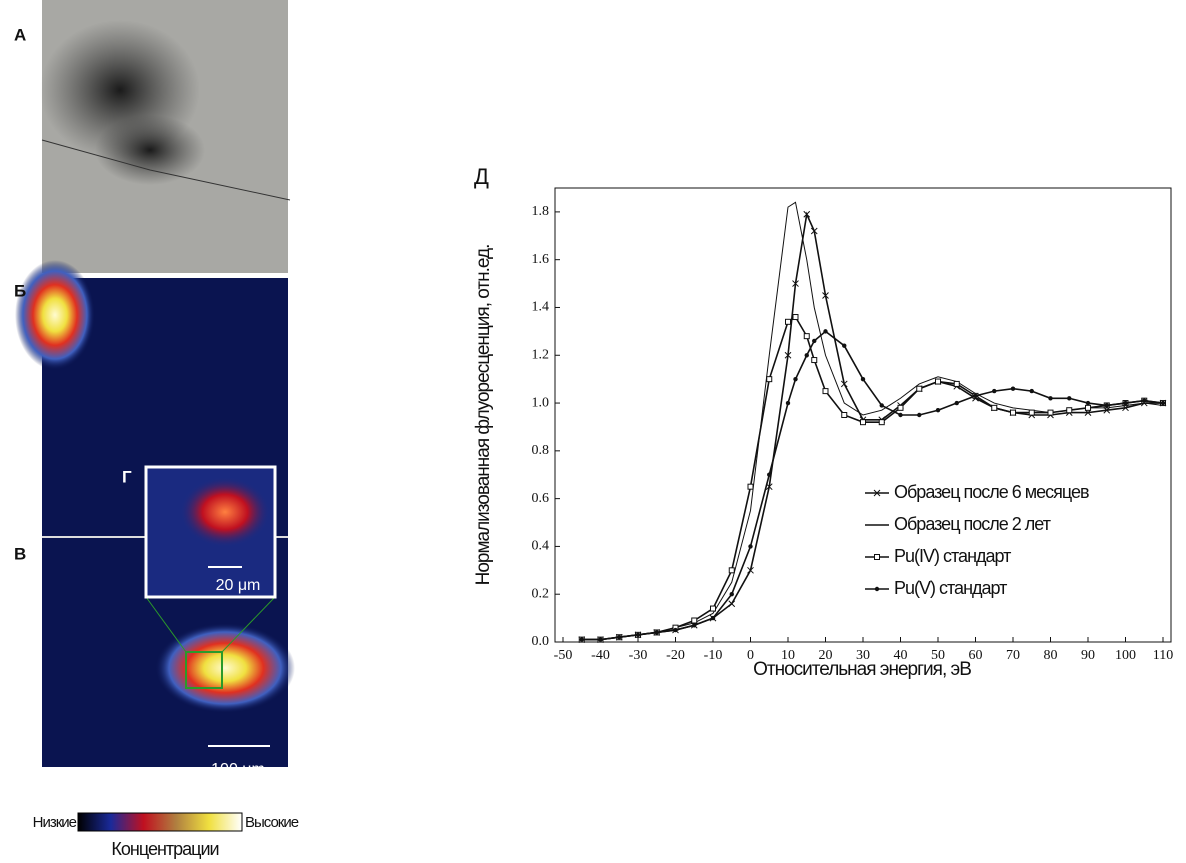  What do you see at coordinates (600, 655) in the screenshot?
I see `x-tick-label: -40` at bounding box center [600, 655].